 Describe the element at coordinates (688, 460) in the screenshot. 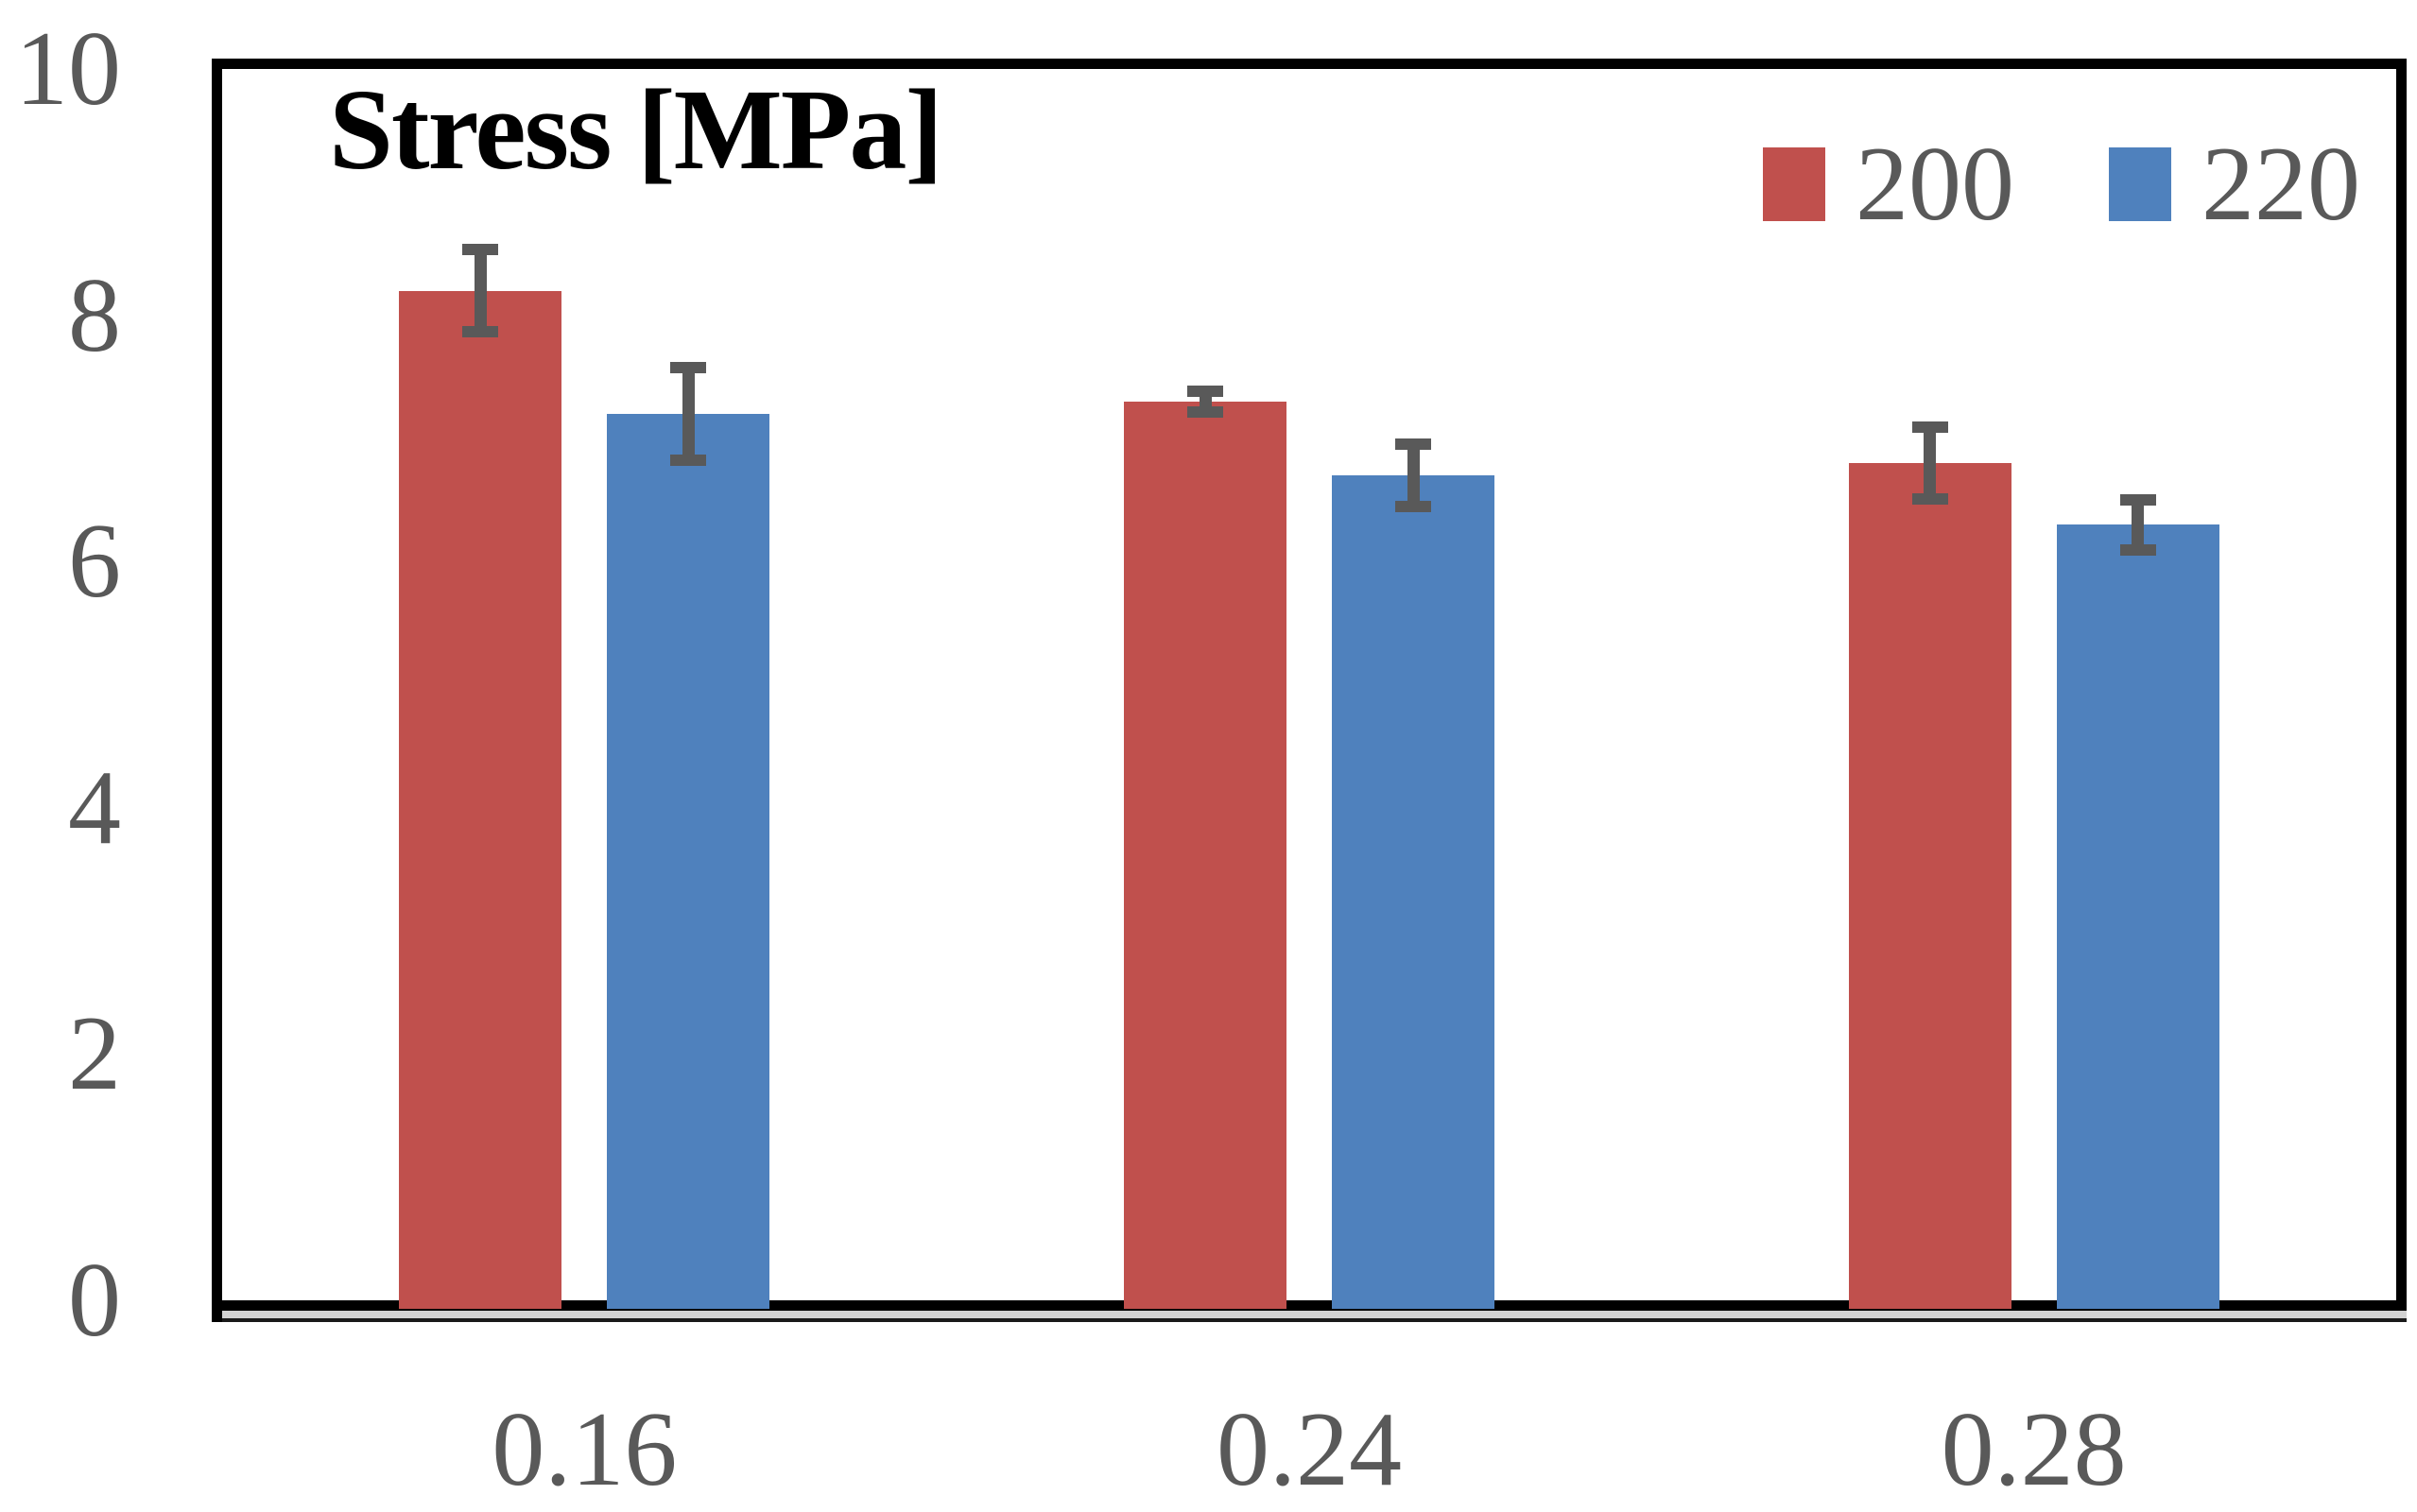

I see `error-bar-cap-bottom-220-0.16` at that location.